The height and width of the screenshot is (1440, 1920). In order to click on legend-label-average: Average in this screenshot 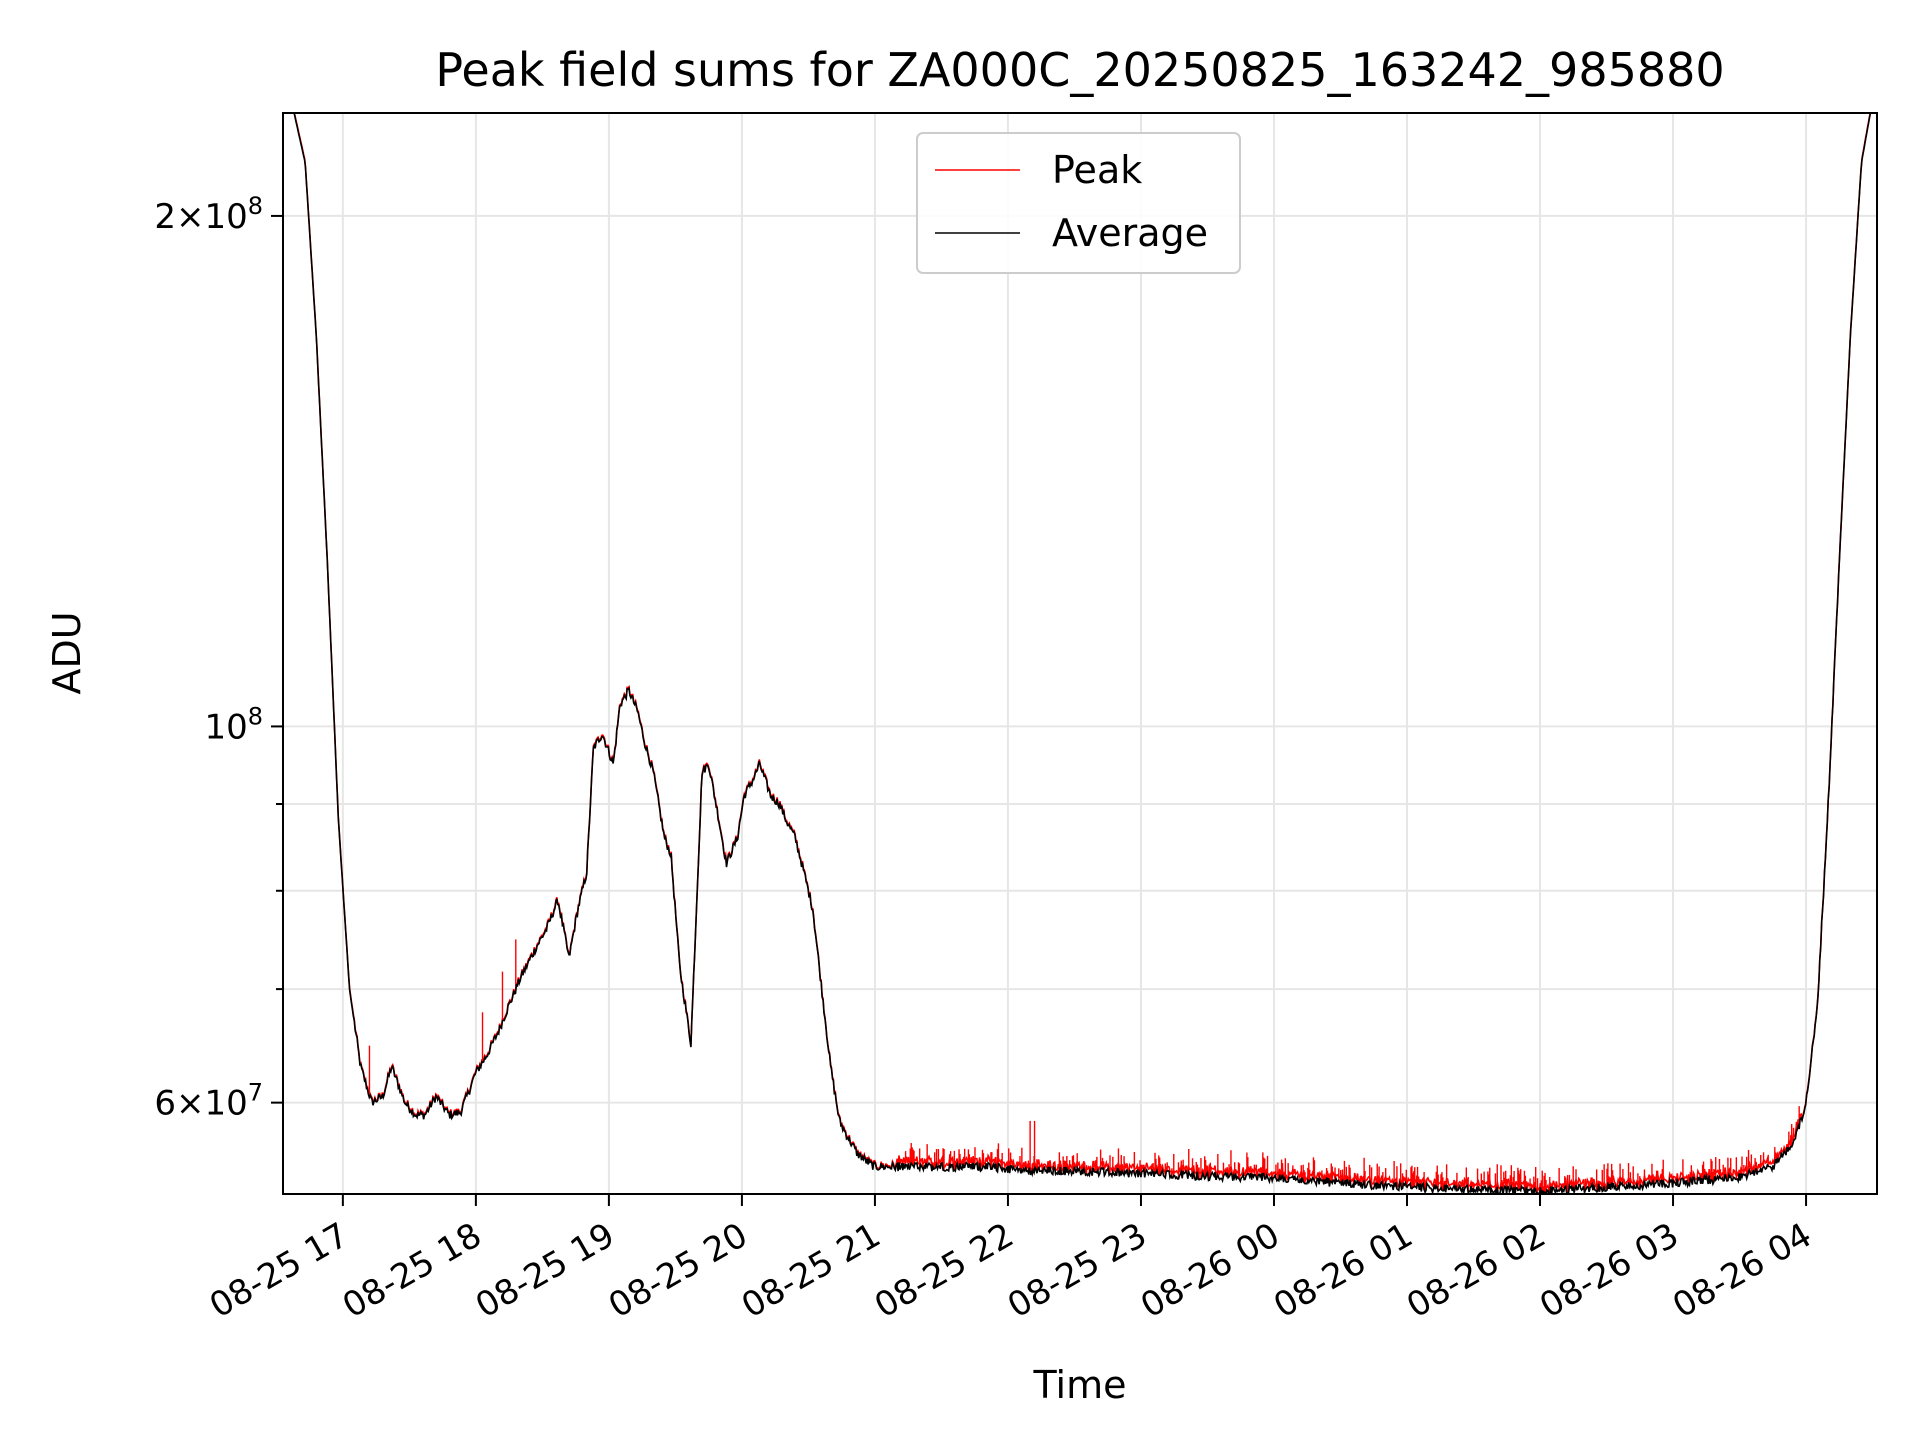, I will do `click(1130, 233)`.